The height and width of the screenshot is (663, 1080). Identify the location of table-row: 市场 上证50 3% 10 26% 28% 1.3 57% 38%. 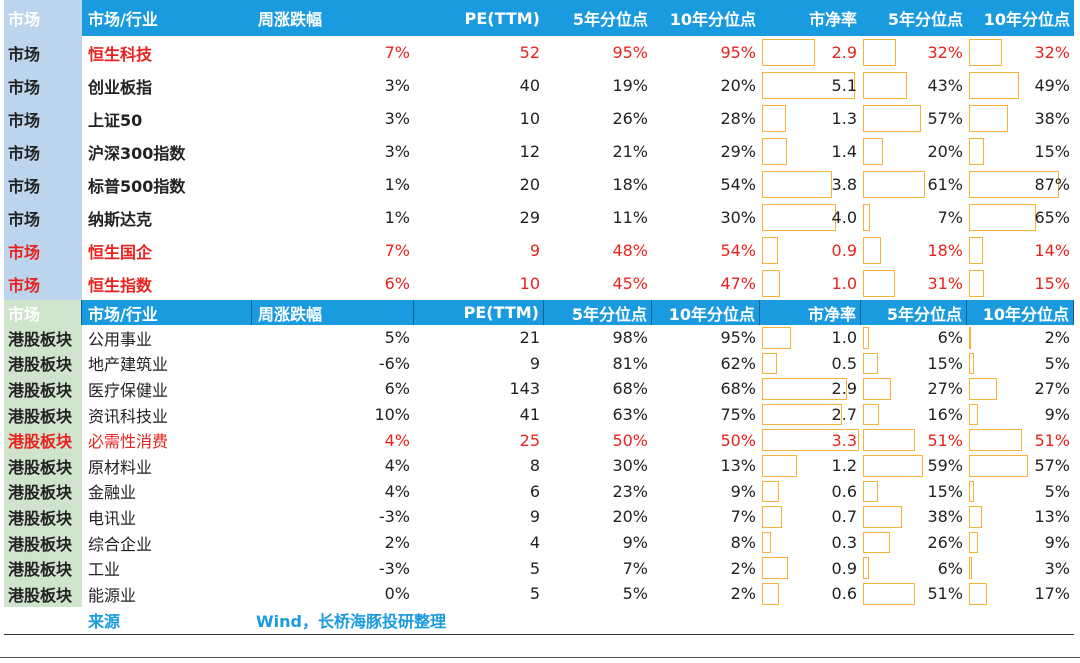
(539, 118).